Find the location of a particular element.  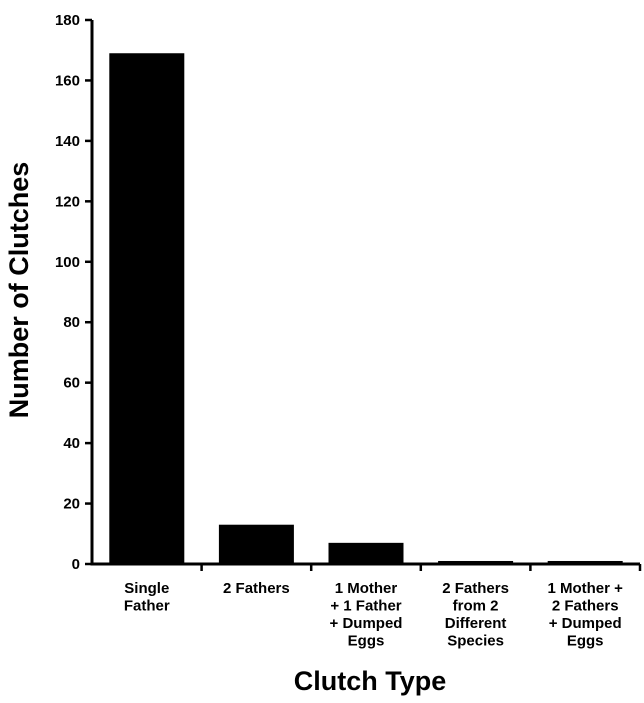

category-label-1: Single Father is located at coordinates (147, 597).